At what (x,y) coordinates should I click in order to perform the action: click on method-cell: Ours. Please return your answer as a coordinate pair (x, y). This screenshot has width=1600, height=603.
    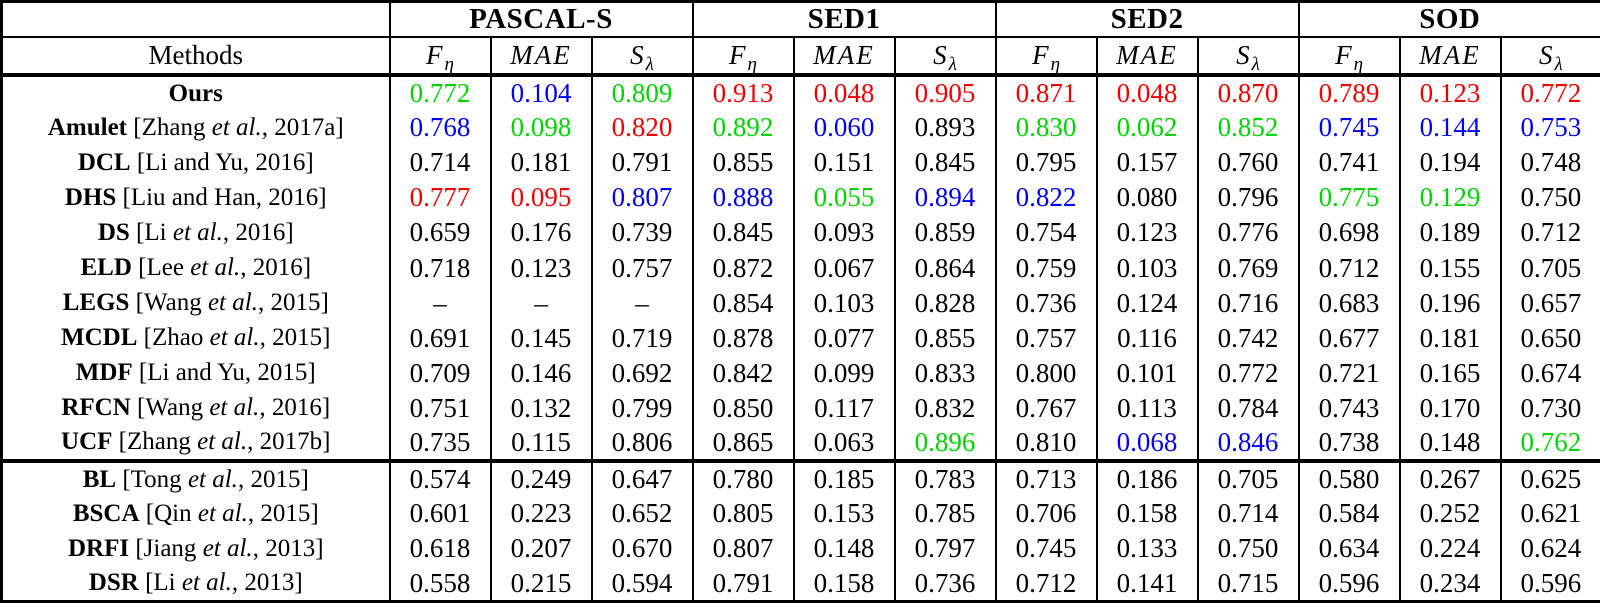
    Looking at the image, I should click on (195, 93).